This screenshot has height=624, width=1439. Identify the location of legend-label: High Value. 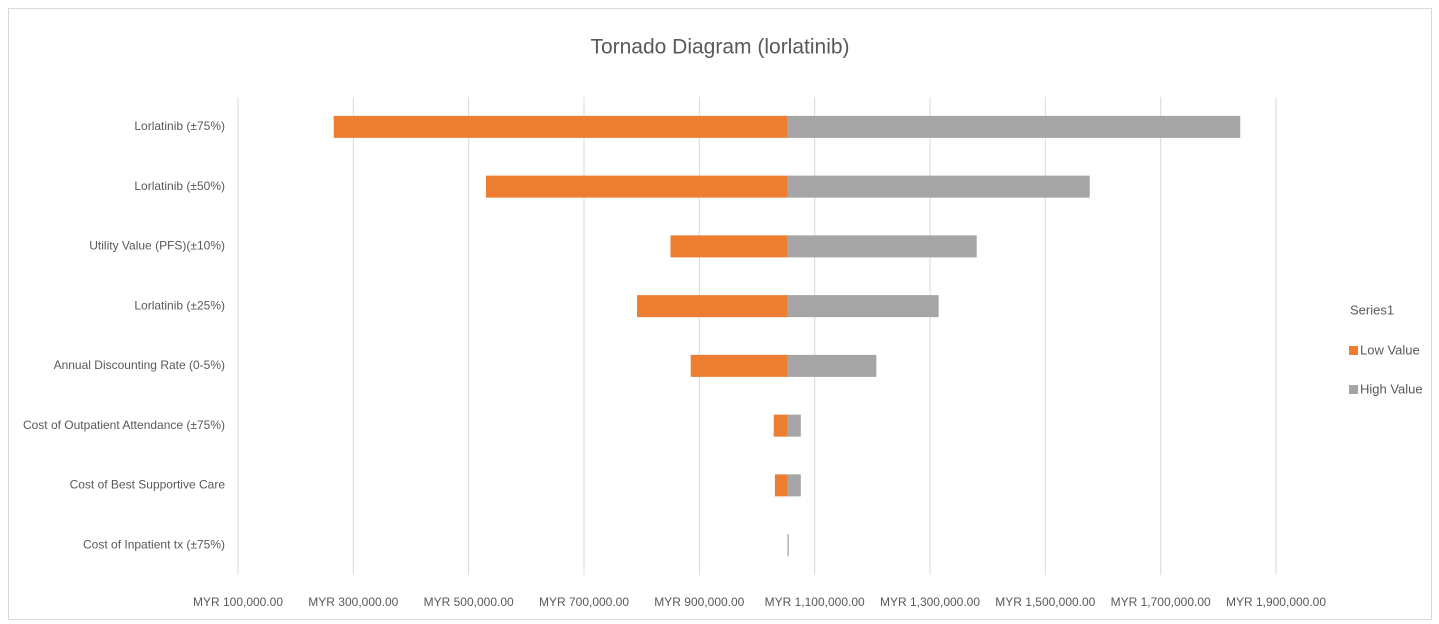
(1391, 388).